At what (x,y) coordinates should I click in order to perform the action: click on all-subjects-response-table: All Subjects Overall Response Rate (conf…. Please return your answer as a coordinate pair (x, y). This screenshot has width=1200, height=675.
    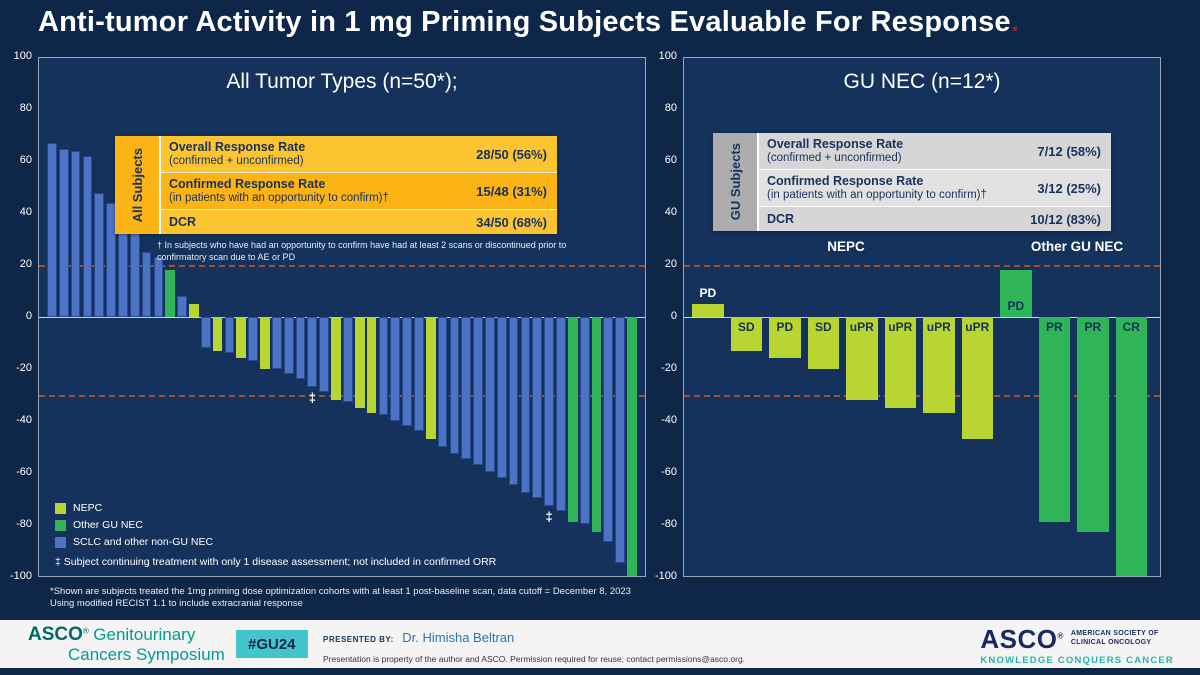
    Looking at the image, I should click on (336, 185).